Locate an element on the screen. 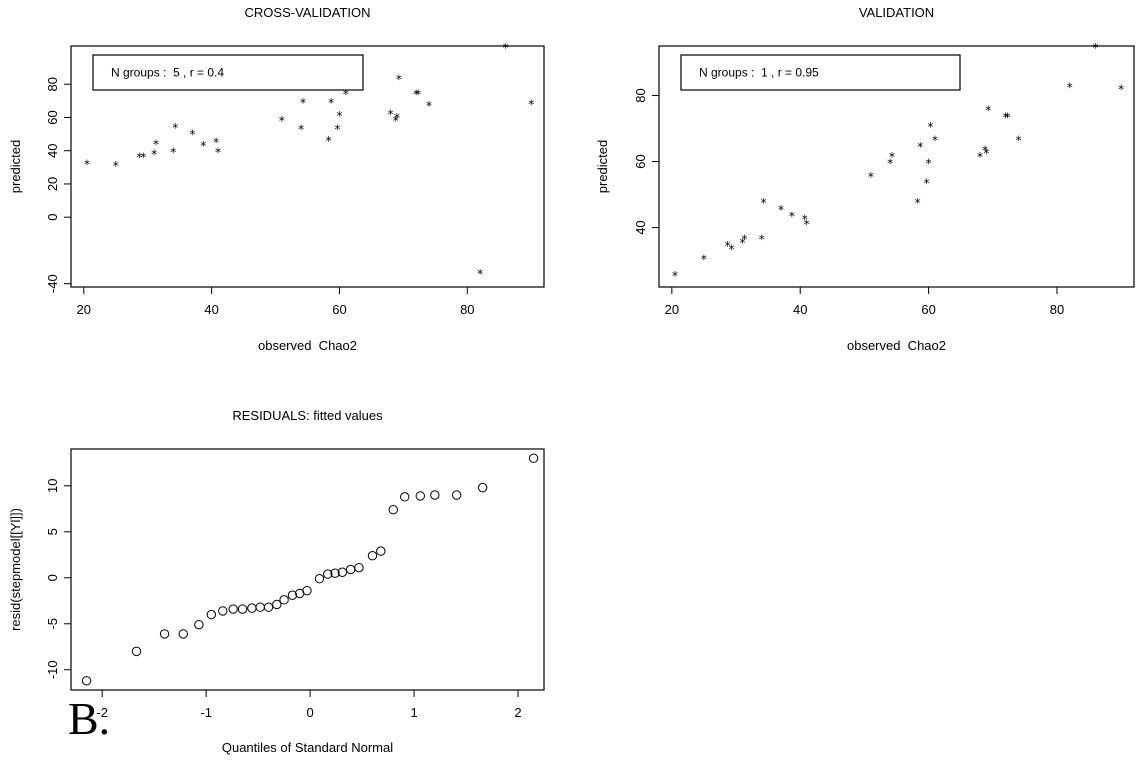  resid-x-axis-label: Quantiles of Standard Normal is located at coordinates (307, 747).